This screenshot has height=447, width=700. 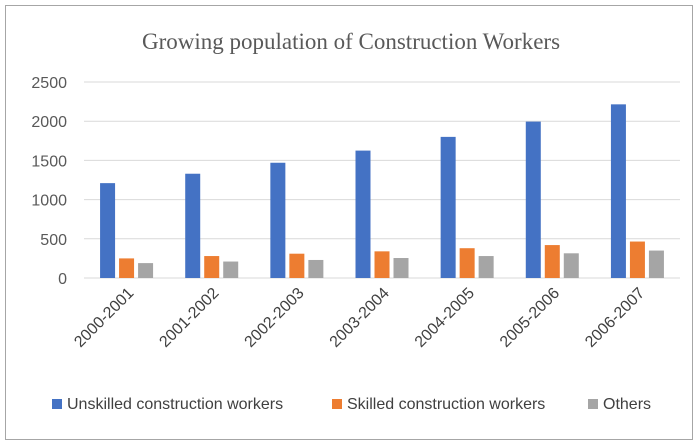 I want to click on y-tick-label: 1000, so click(x=49, y=201).